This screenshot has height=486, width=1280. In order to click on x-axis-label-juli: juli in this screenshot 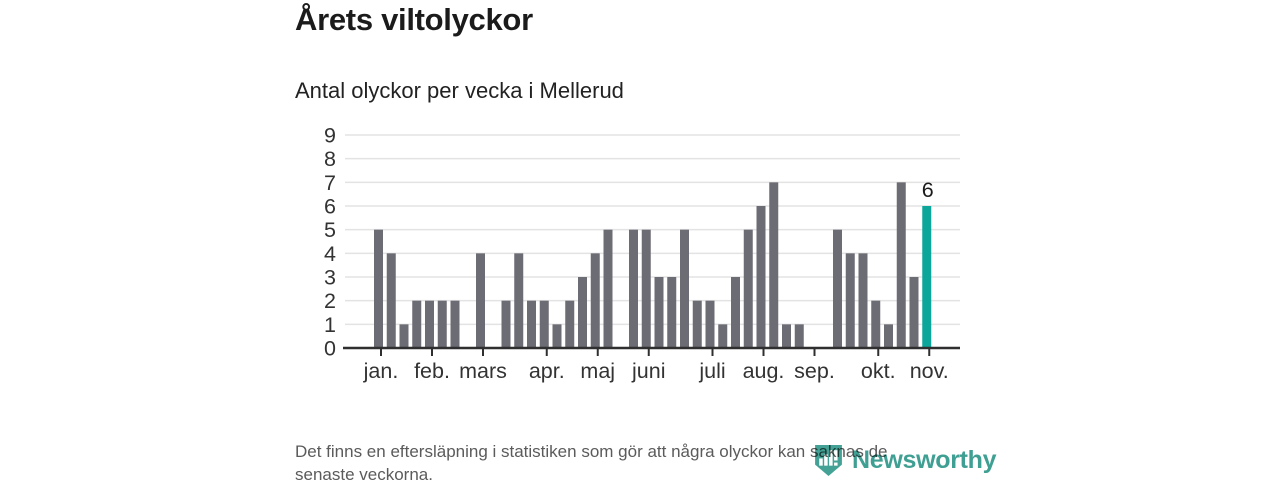, I will do `click(711, 371)`.